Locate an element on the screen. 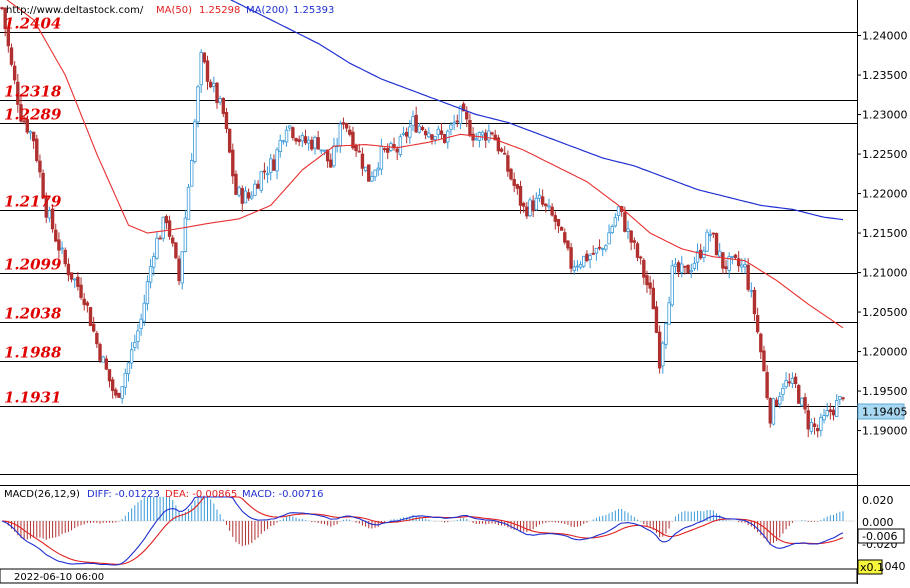 The height and width of the screenshot is (588, 910). price-tick-1: 1.23500 is located at coordinates (885, 75).